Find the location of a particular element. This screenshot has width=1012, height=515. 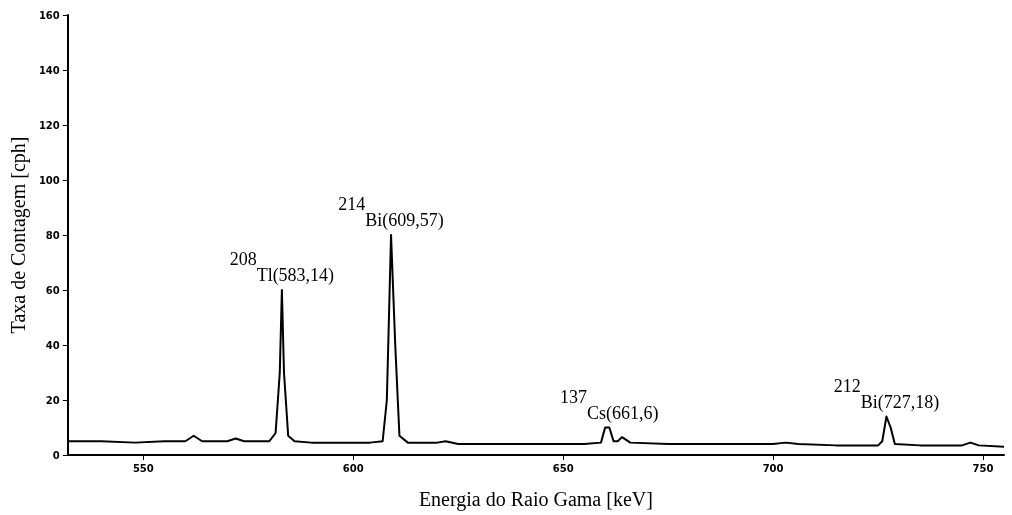

x-tick-label: 550 is located at coordinates (143, 468).